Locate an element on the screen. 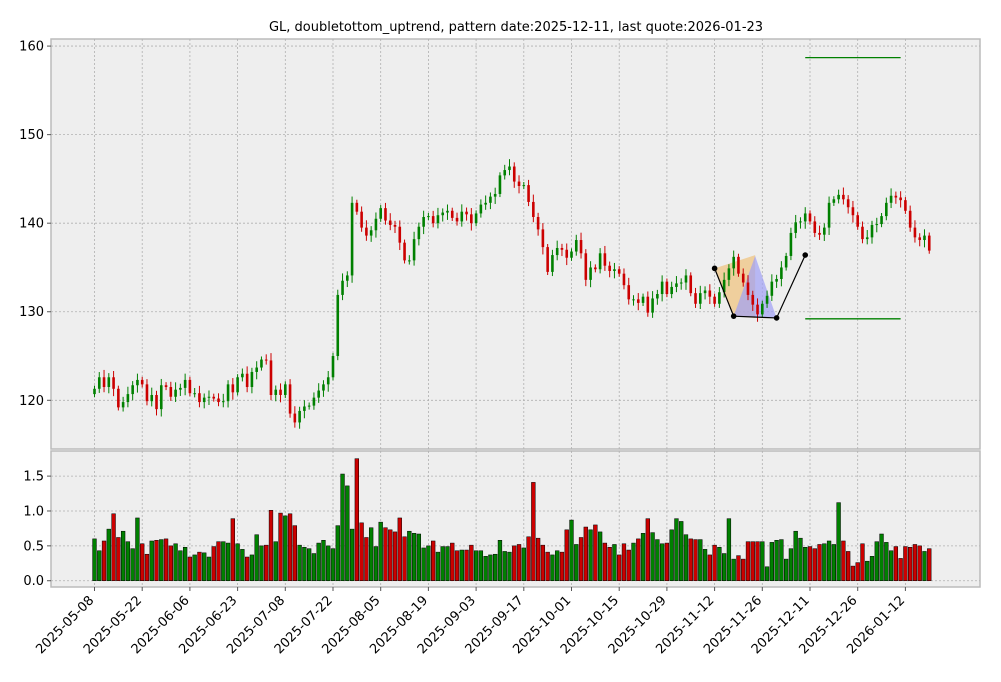 The height and width of the screenshot is (682, 1001). volume-y-tick-label: 1.5 is located at coordinates (33, 477).